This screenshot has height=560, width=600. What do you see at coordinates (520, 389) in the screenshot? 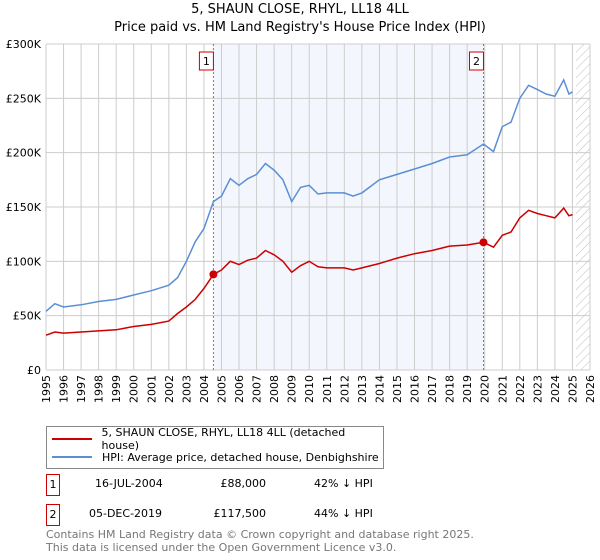
I see `x-tick-label: 2022` at bounding box center [520, 389].